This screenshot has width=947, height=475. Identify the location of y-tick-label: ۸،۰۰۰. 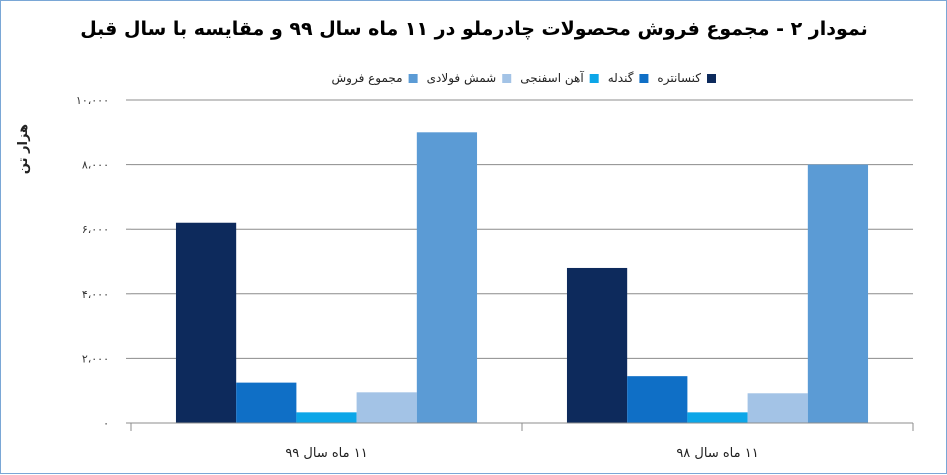
(95, 165).